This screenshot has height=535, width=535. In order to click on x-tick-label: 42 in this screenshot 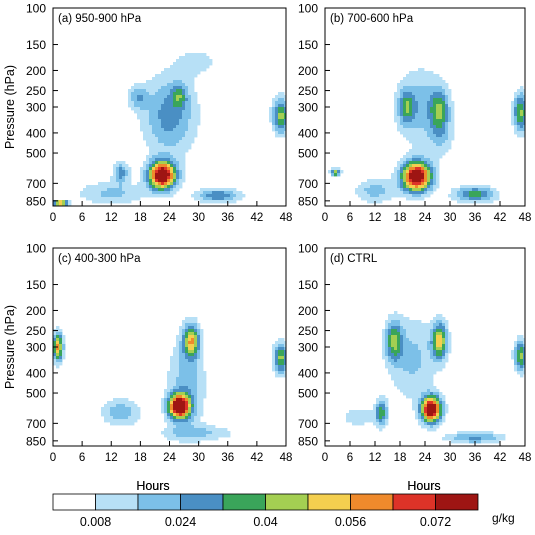, I will do `click(500, 218)`.